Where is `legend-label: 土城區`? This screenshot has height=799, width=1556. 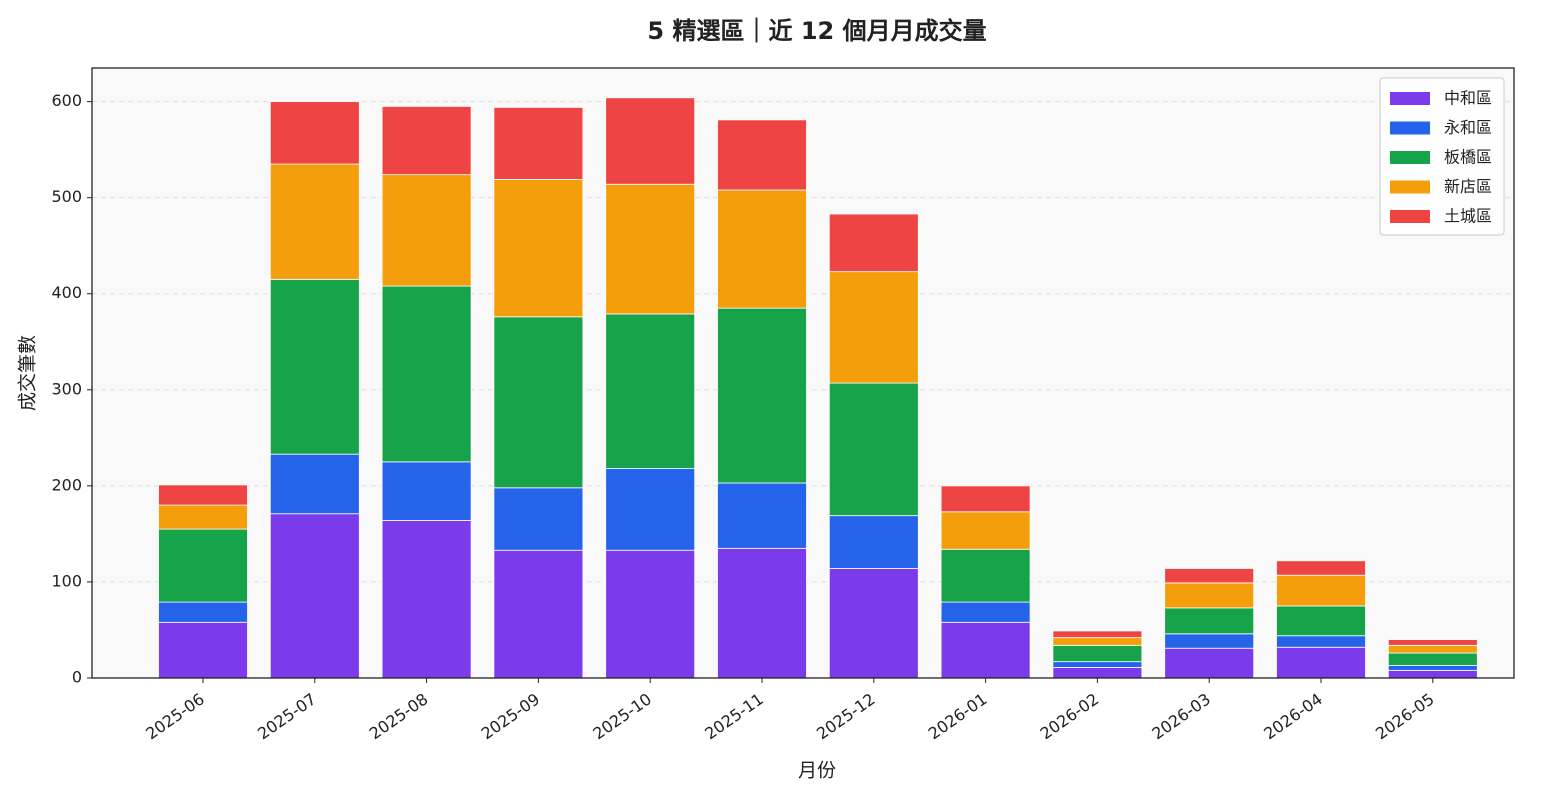 legend-label: 土城區 is located at coordinates (1468, 216).